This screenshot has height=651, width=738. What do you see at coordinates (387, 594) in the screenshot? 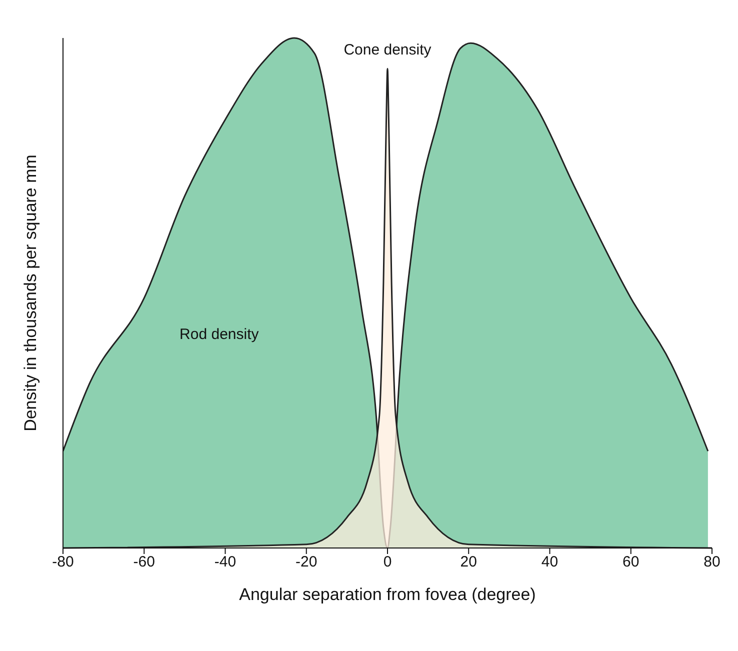
I see `x-axis-title: Angular separation from fovea (degree)` at bounding box center [387, 594].